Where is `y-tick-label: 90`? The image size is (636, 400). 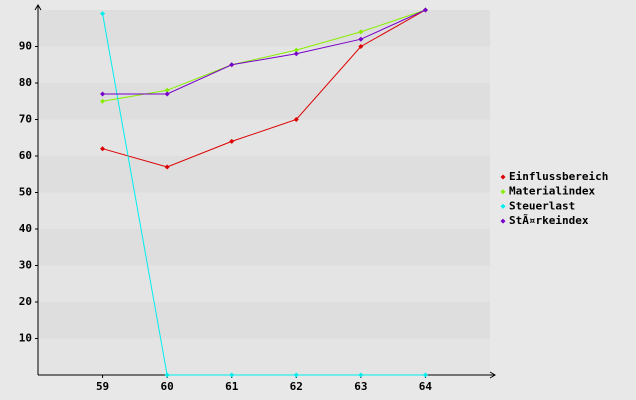
y-tick-label: 90 is located at coordinates (25, 46).